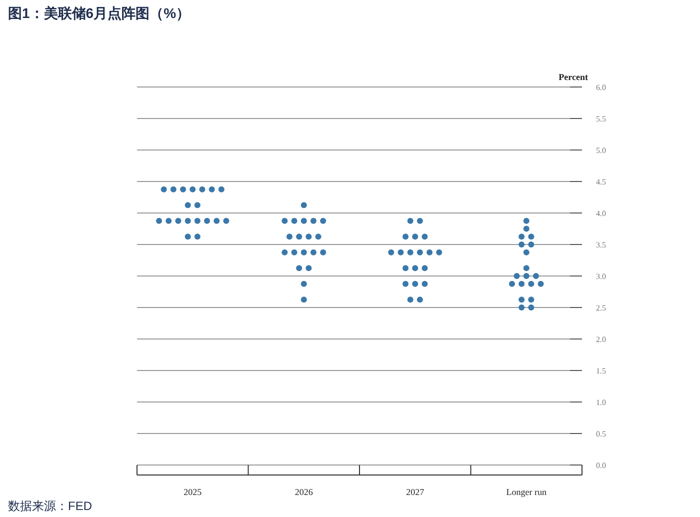 The image size is (700, 517). What do you see at coordinates (573, 77) in the screenshot?
I see `y-axis-title: Percent` at bounding box center [573, 77].